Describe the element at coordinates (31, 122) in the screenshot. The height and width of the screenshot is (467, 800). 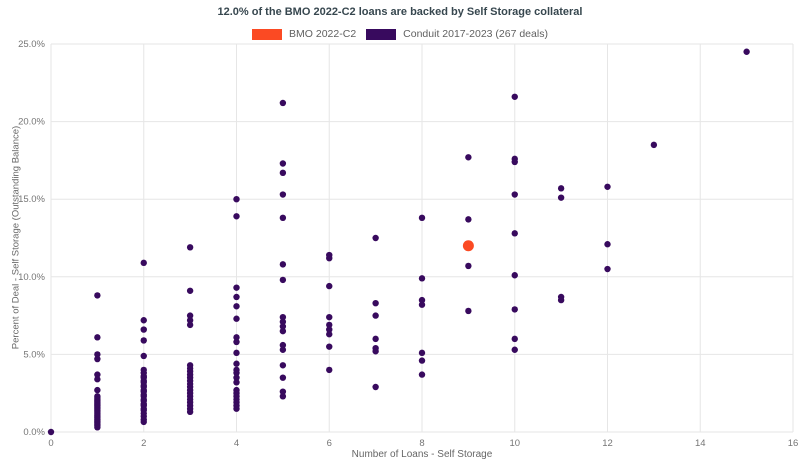
I see `y-tick-label: 20.0%` at that location.